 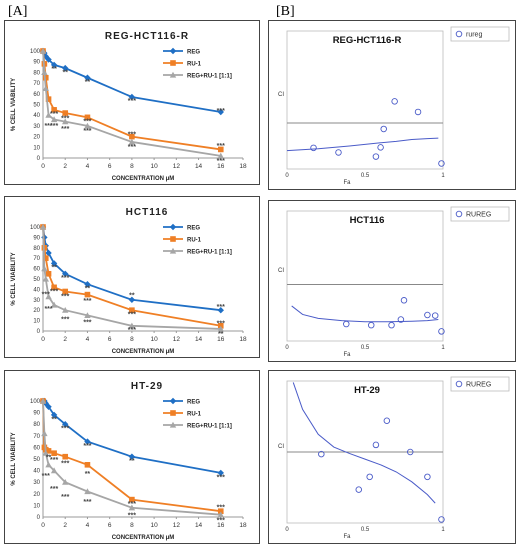 I want to click on x-axis-label: CONCENTRATION μM, so click(x=143, y=538).